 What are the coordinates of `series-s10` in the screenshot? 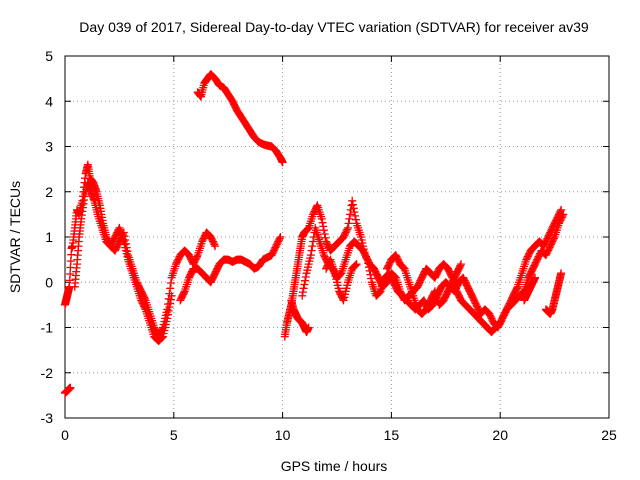 It's located at (341, 280).